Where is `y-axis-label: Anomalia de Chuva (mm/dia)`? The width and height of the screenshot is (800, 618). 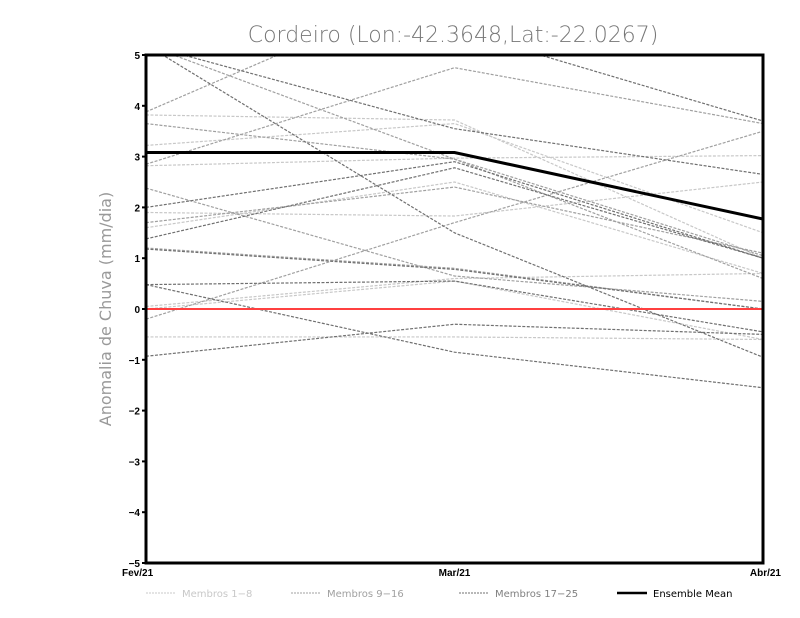
y-axis-label: Anomalia de Chuva (mm/dia) is located at coordinates (105, 309).